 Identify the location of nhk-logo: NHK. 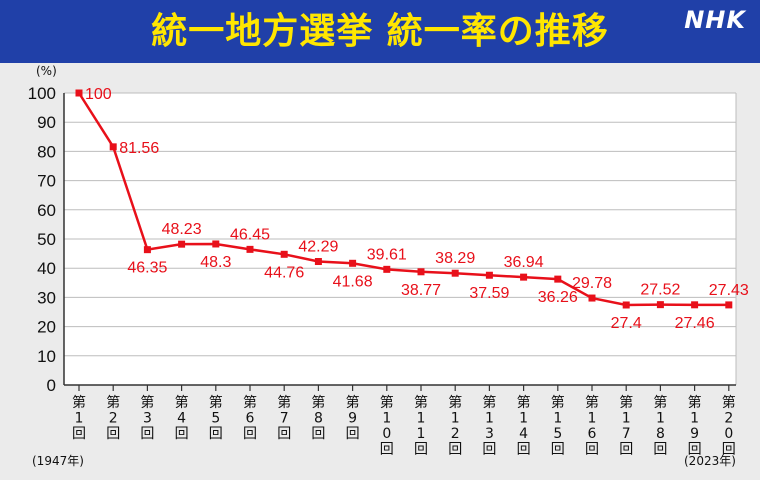
(715, 20).